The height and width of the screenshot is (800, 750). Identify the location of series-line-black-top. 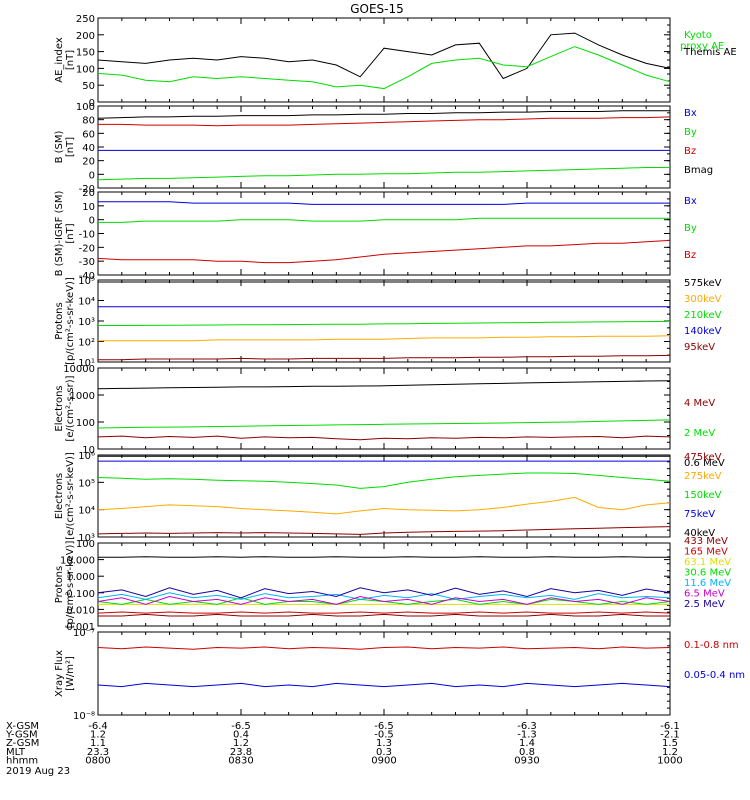
(384, 557).